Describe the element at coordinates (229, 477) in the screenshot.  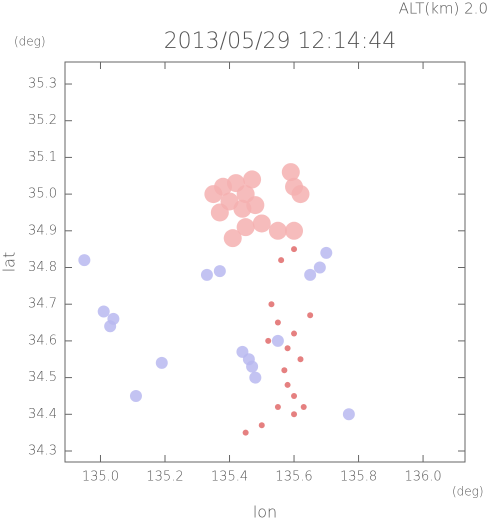
I see `x-tick-label: 135.4` at that location.